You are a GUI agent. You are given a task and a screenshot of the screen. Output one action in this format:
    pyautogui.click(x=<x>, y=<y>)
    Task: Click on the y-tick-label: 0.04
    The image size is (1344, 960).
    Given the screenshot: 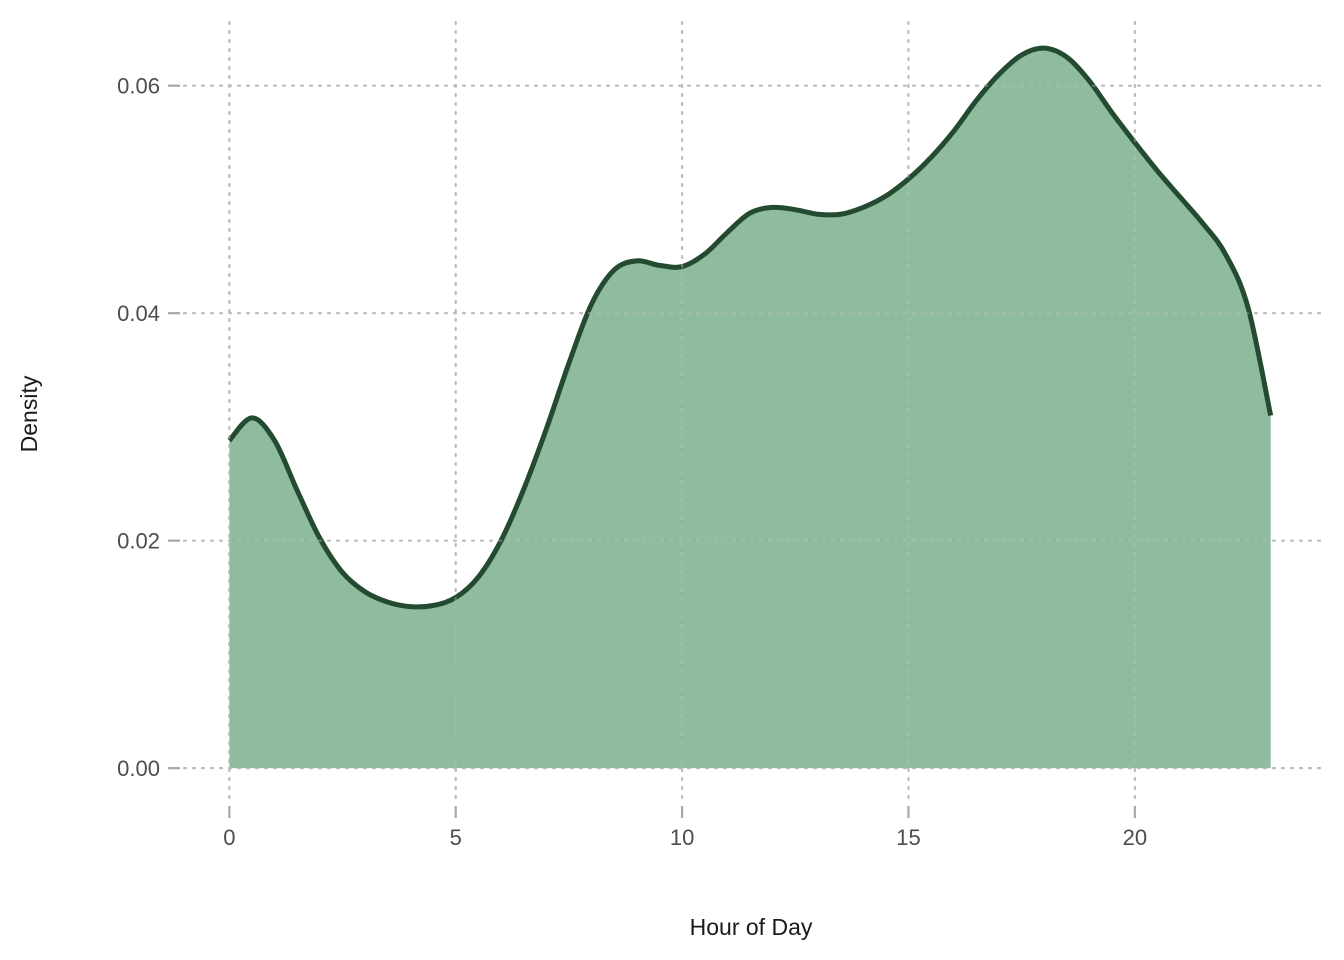 What is the action you would take?
    pyautogui.click(x=138, y=313)
    